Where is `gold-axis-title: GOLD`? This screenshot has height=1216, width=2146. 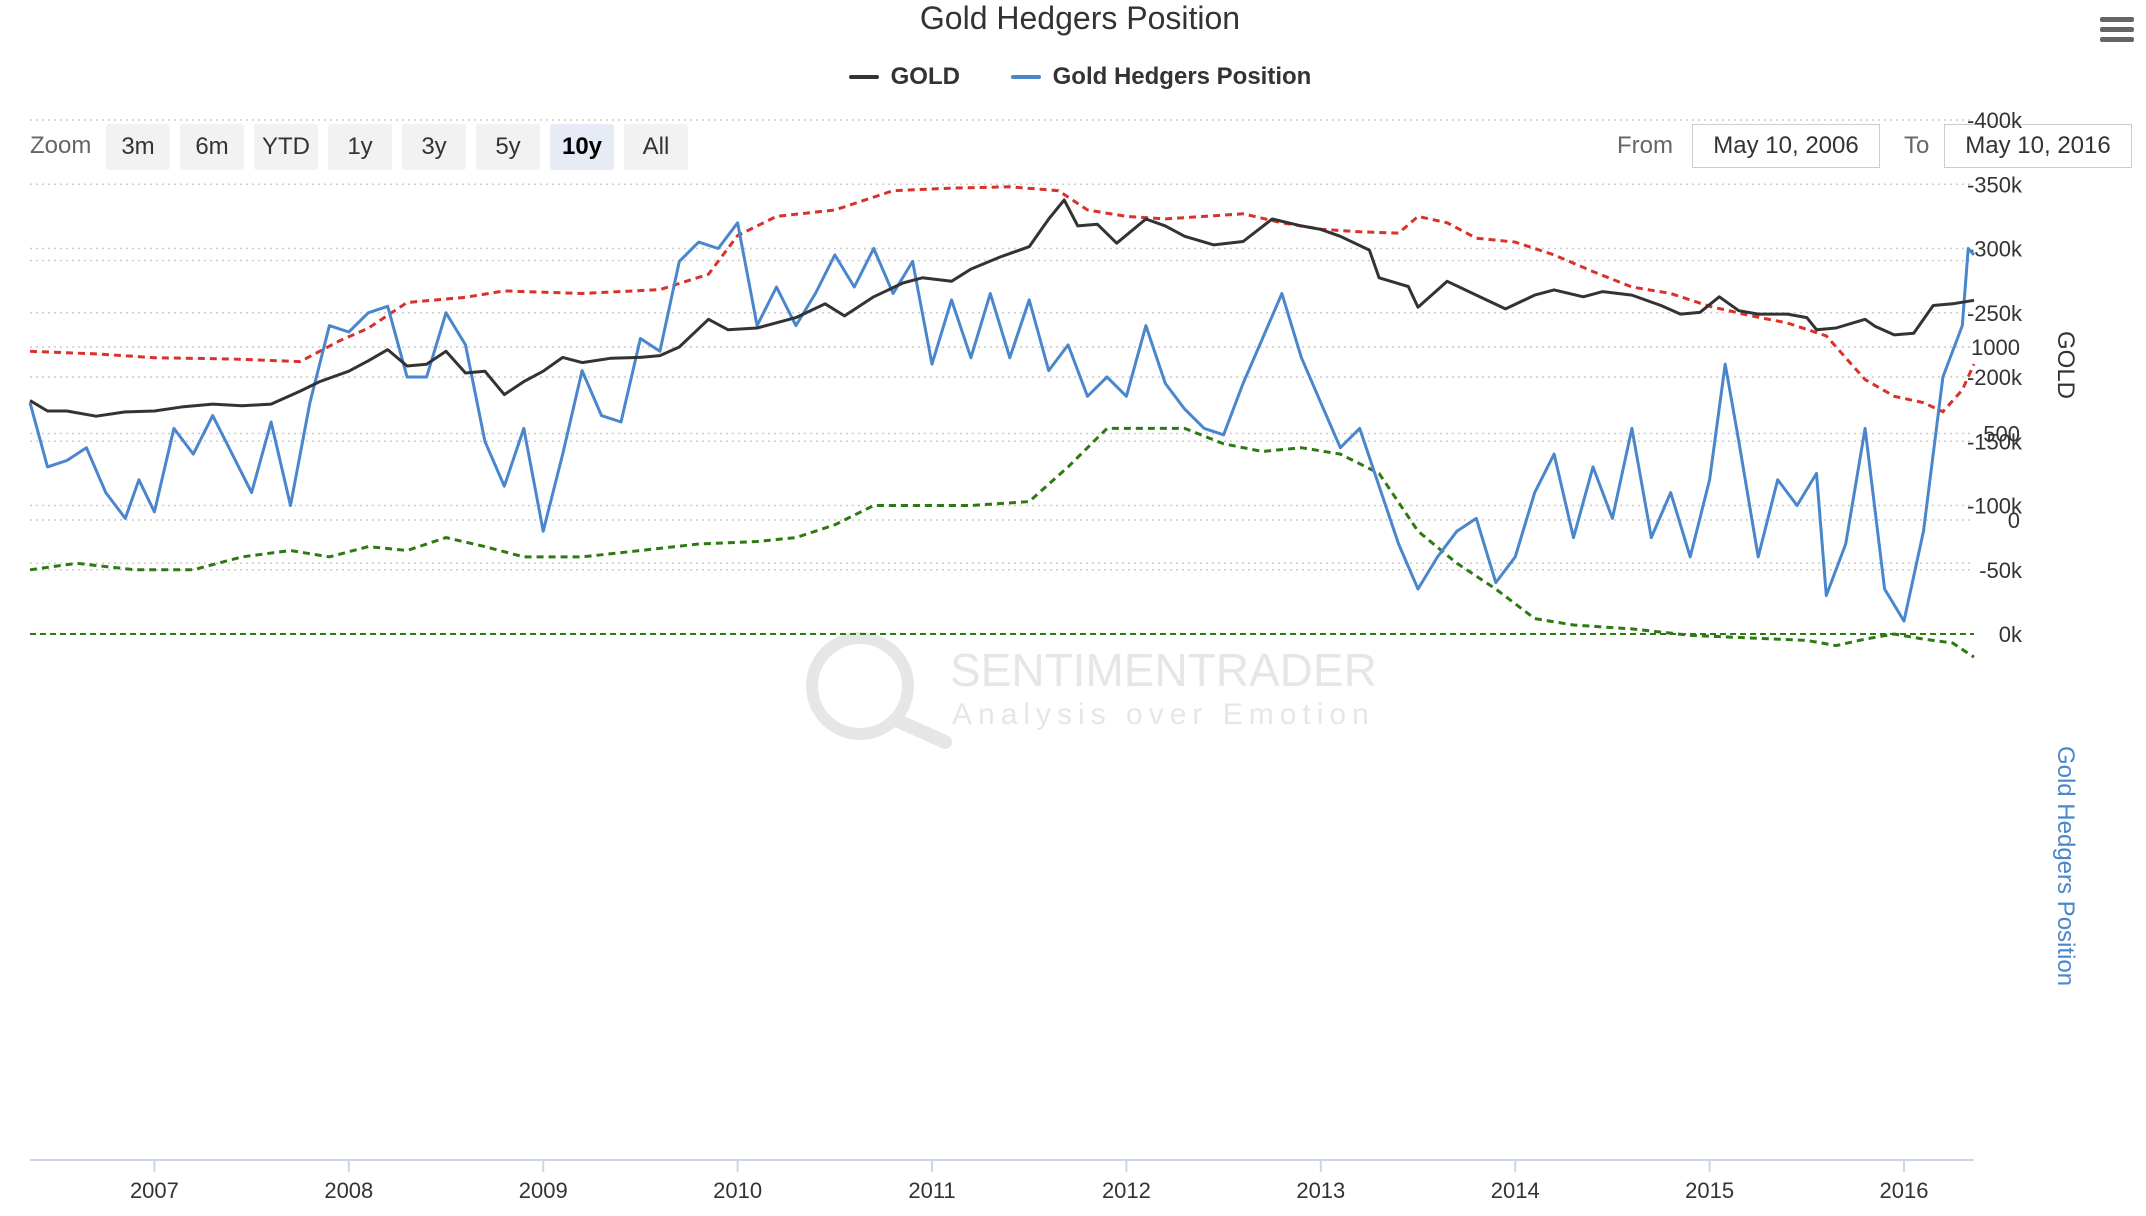 gold-axis-title: GOLD is located at coordinates (2065, 365).